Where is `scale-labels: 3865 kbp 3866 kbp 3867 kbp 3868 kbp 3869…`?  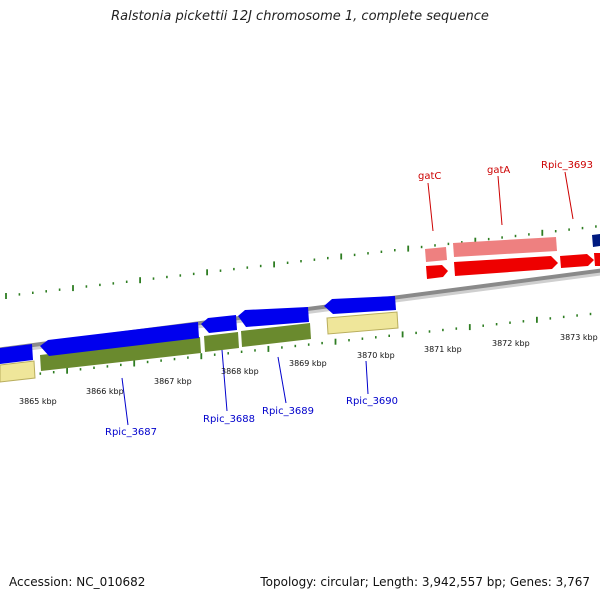
scale-labels: 3865 kbp 3866 kbp 3867 kbp 3868 kbp 3869… is located at coordinates (308, 369).